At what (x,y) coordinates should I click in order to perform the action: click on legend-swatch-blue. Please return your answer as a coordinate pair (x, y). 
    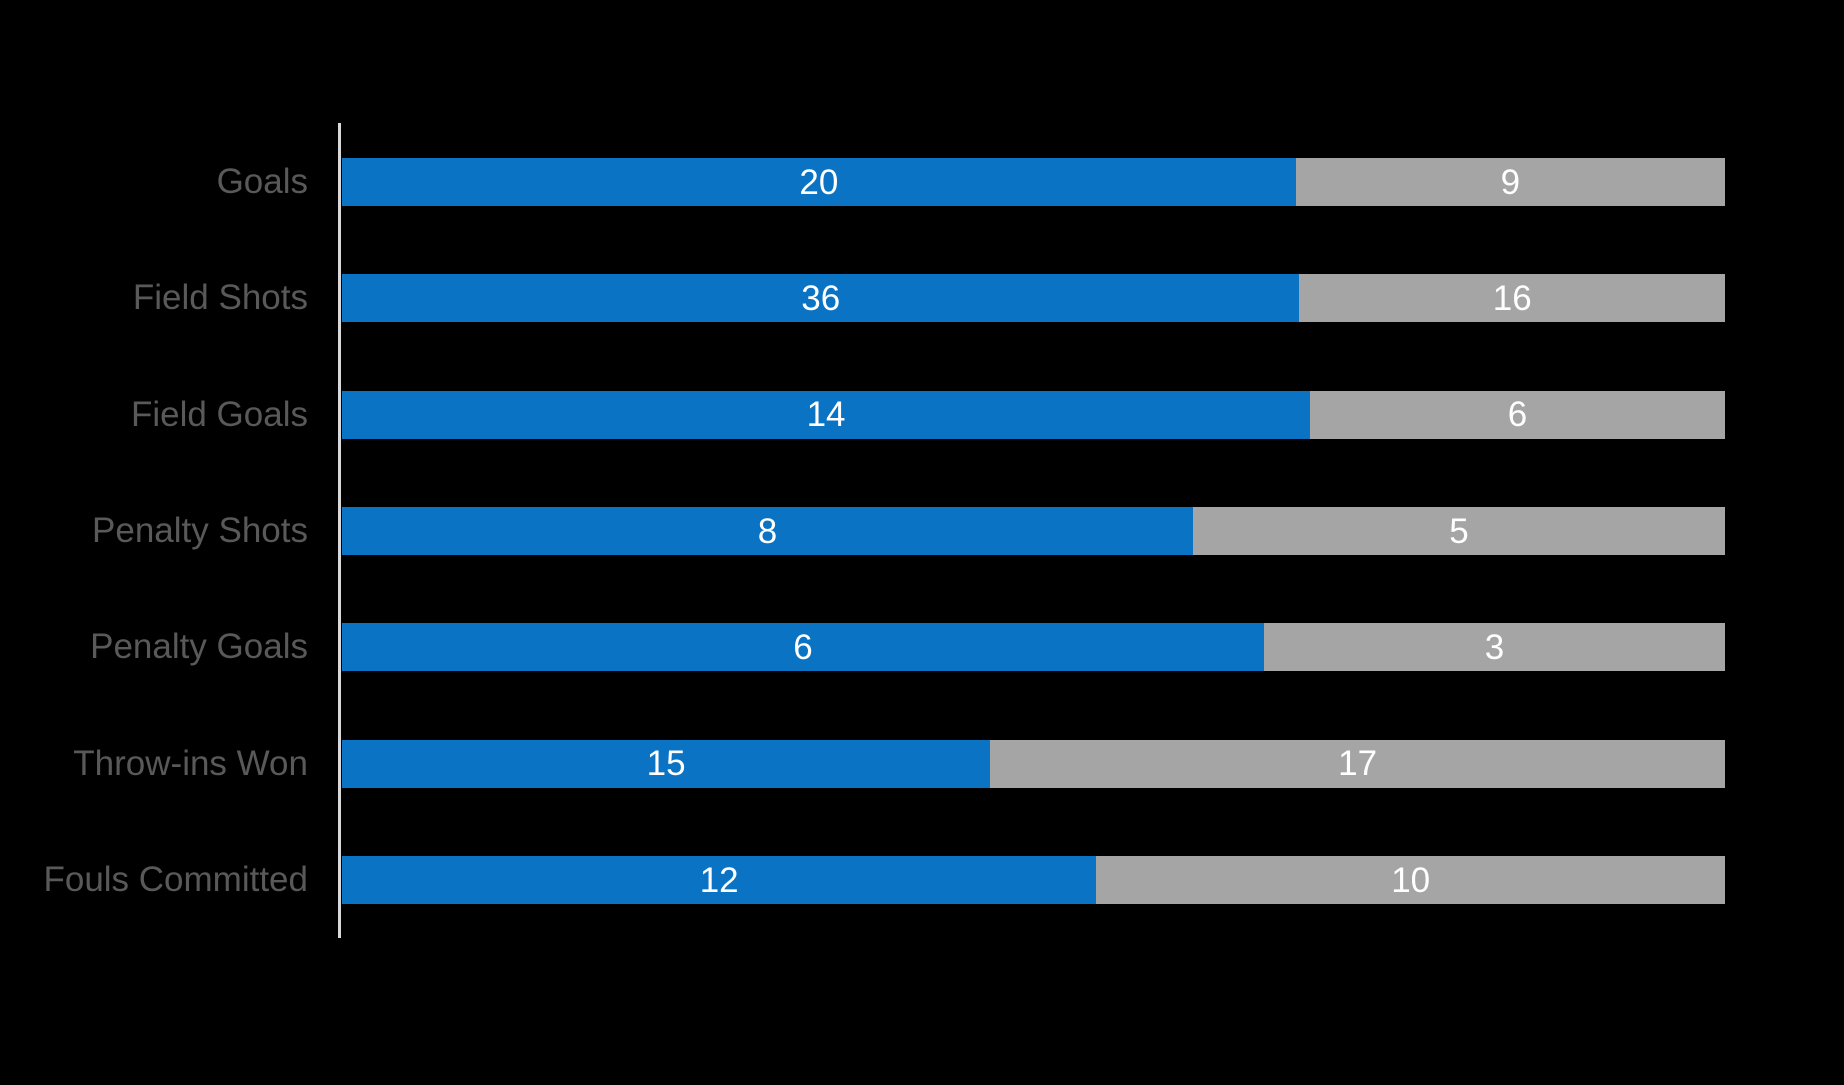
    Looking at the image, I should click on (585, 1024).